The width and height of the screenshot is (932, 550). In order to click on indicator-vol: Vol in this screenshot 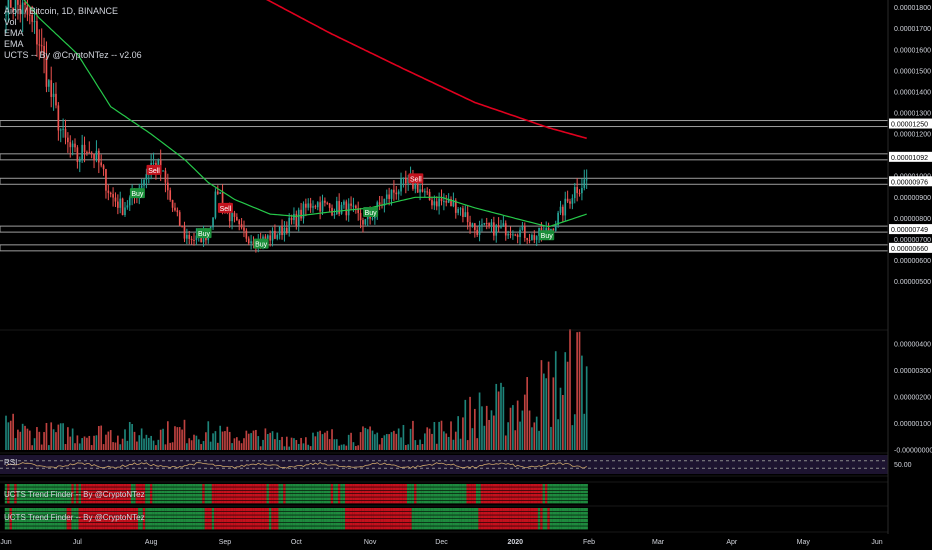, I will do `click(10, 22)`.